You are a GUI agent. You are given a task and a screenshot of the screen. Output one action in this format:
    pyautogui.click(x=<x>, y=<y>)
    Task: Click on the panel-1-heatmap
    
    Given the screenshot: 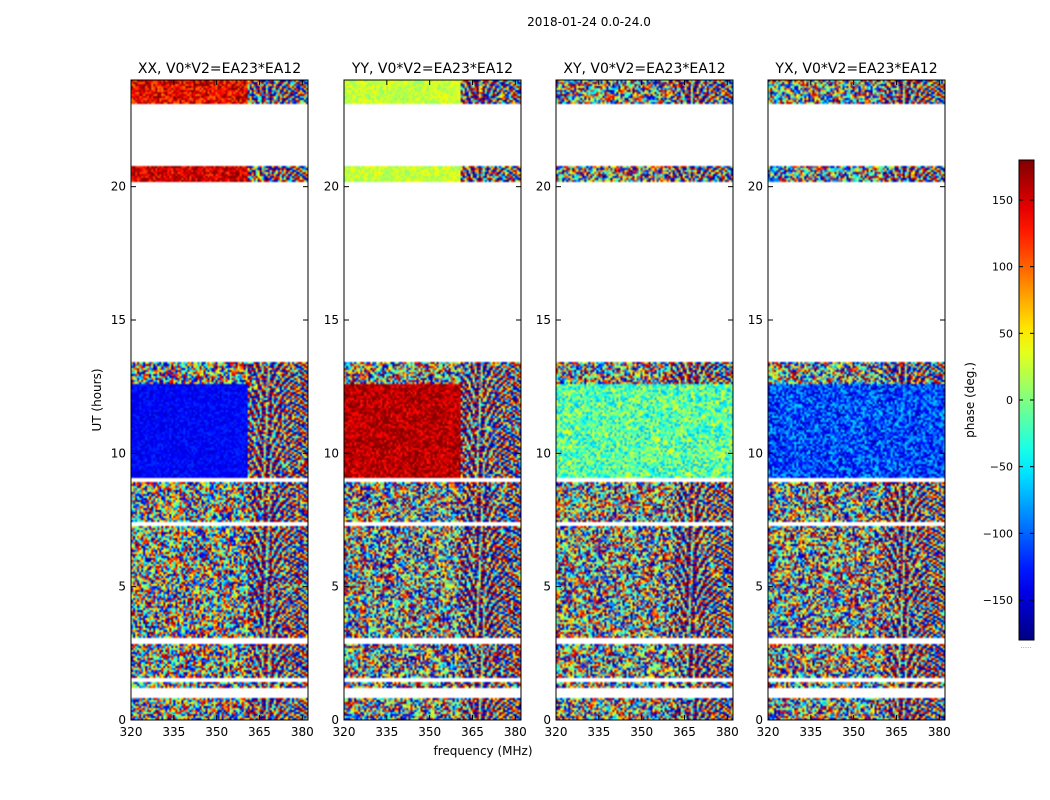 What is the action you would take?
    pyautogui.click(x=219, y=400)
    